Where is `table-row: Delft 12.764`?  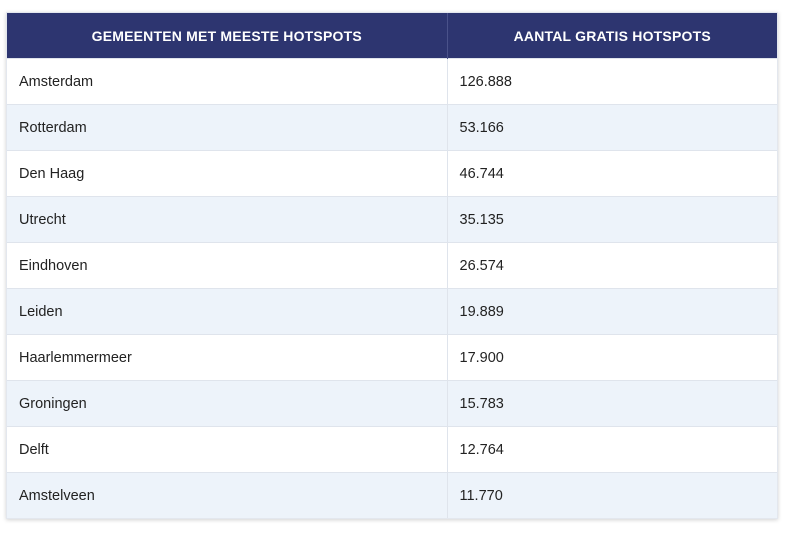
table-row: Delft 12.764 is located at coordinates (392, 449).